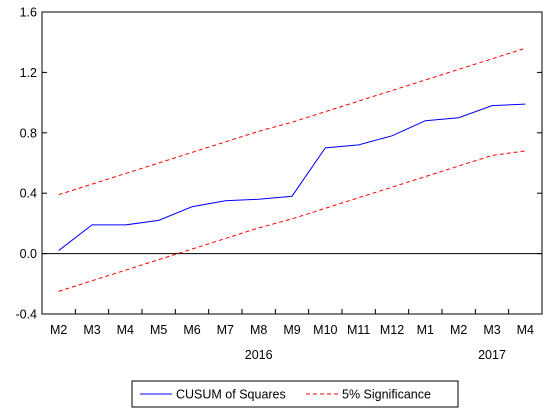 The width and height of the screenshot is (550, 414). What do you see at coordinates (28, 254) in the screenshot?
I see `y-tick-label: 0.0` at bounding box center [28, 254].